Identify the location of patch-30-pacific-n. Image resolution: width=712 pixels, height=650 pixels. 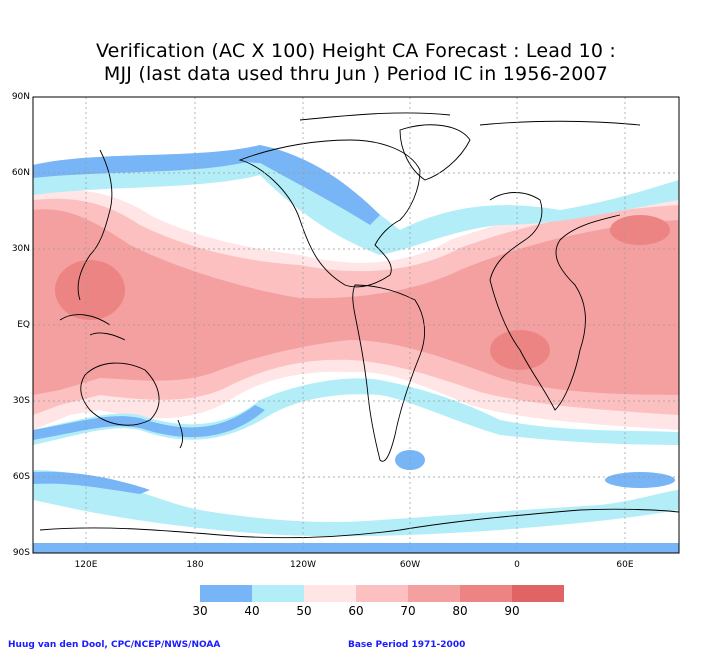
(260, 155).